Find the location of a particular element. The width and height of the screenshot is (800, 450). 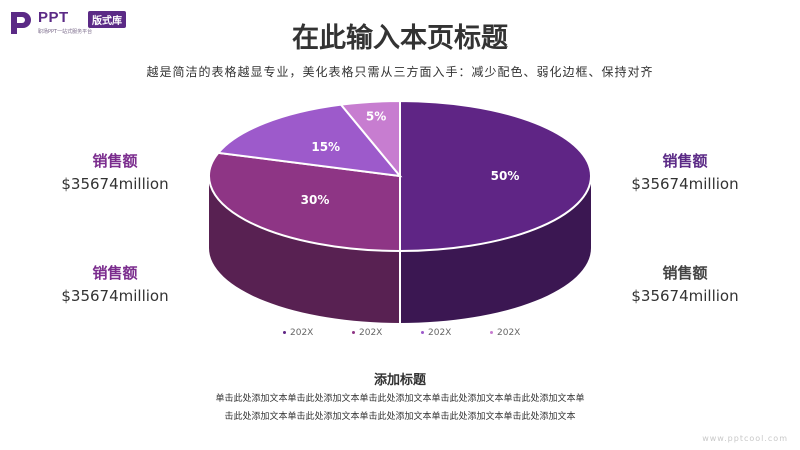

section-body-line: 击此处添加文本单击此处添加文本单击此处添加文本单击此处添加文本单击此处添加文本 is located at coordinates (400, 417).